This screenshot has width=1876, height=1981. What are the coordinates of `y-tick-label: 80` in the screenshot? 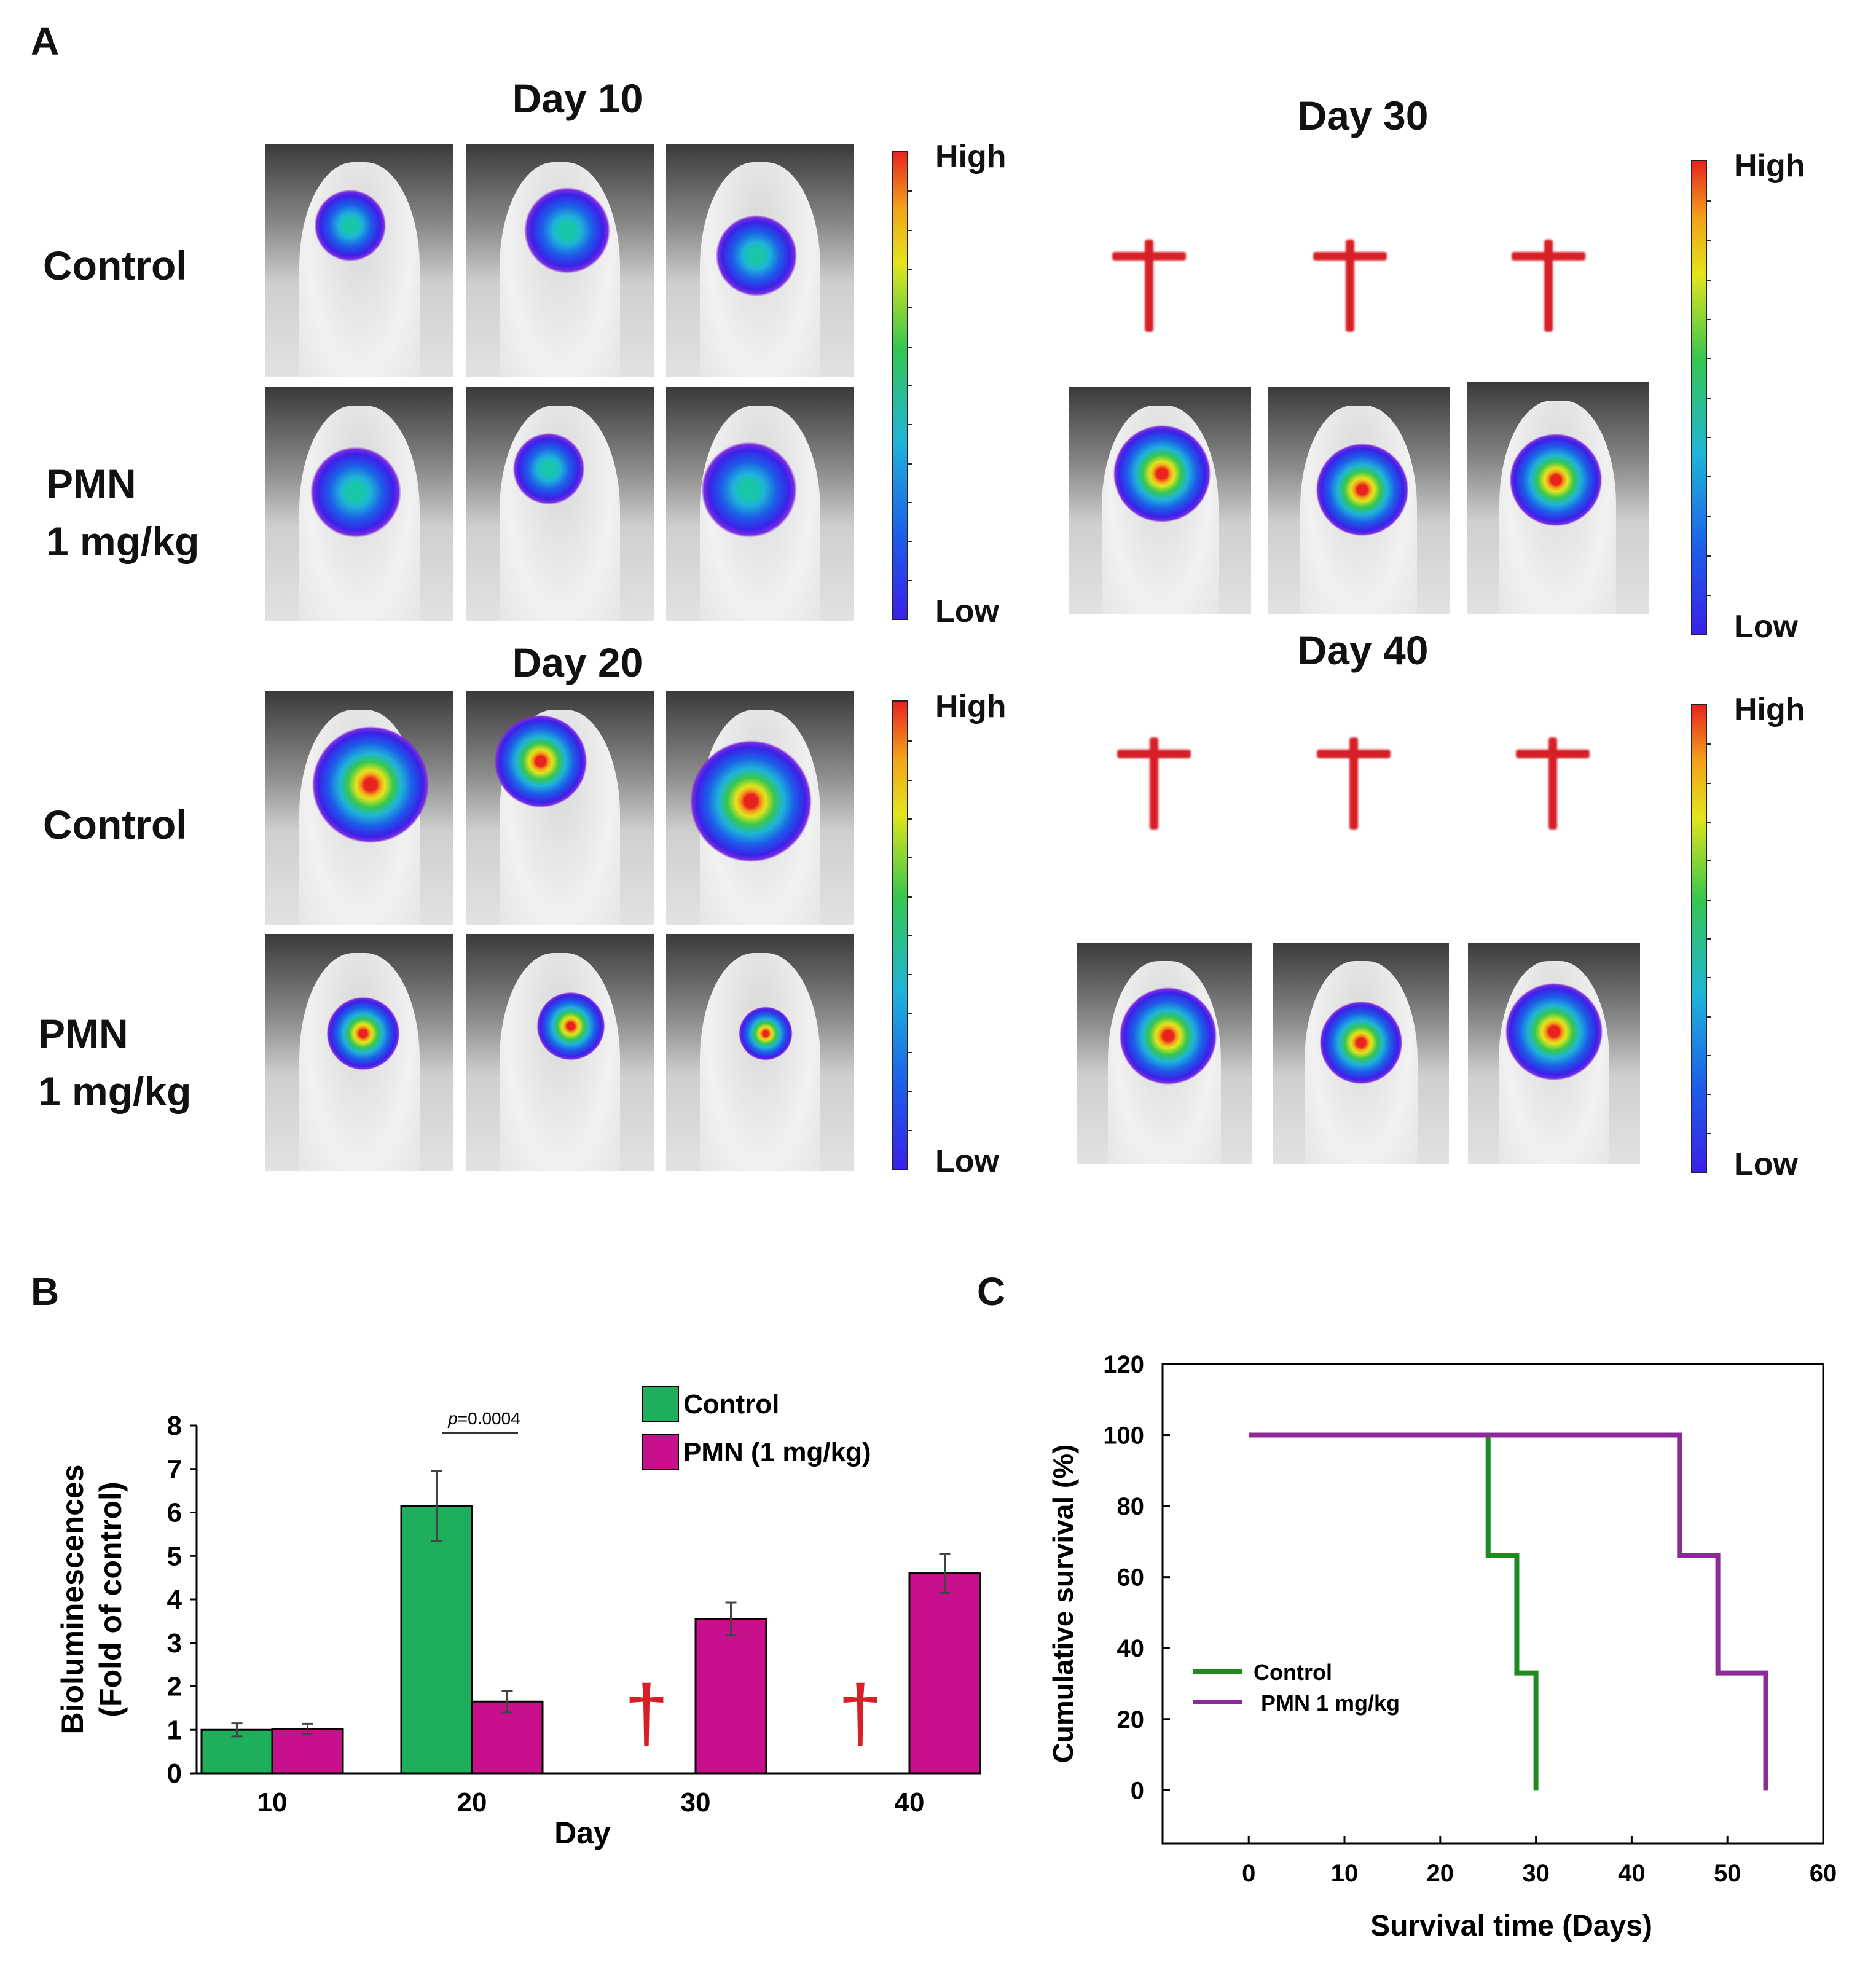 It's located at (1131, 1506).